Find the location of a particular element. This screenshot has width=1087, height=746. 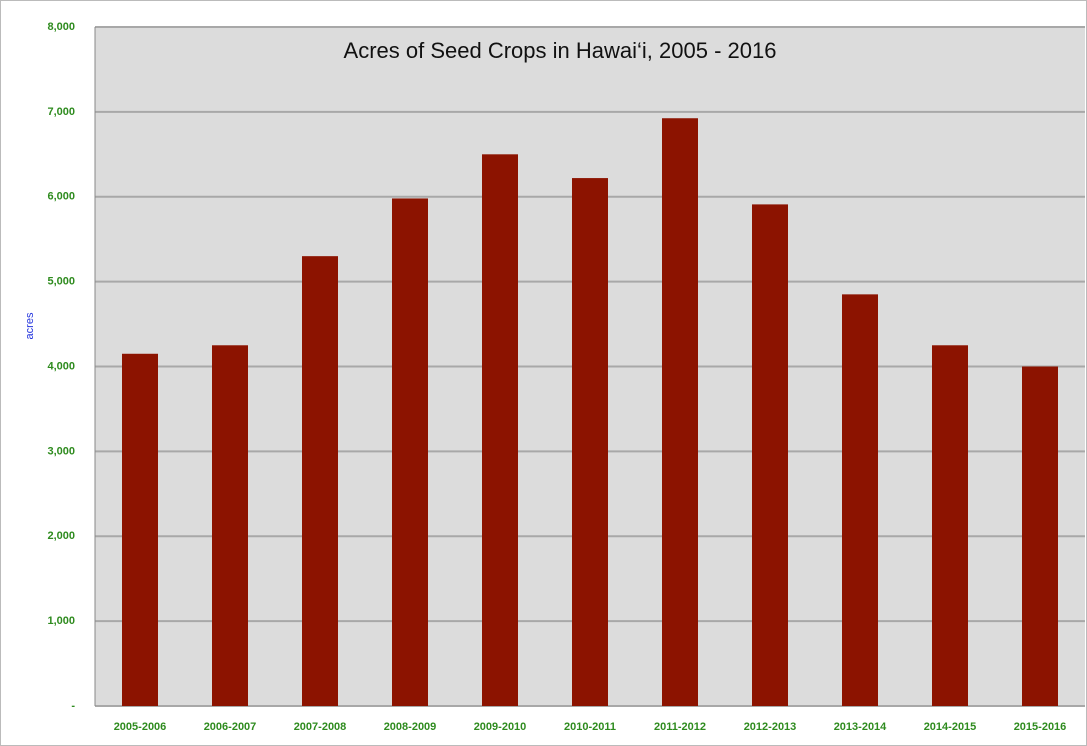

y-tick-label: 3,000 is located at coordinates (61, 451).